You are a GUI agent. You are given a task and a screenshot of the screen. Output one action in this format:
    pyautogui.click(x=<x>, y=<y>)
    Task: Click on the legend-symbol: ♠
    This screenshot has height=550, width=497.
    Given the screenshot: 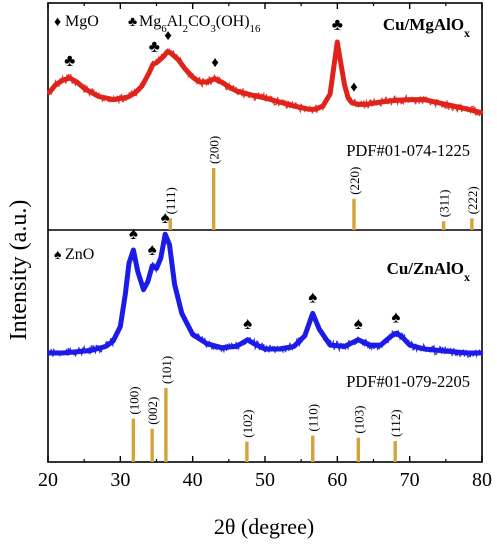 What is the action you would take?
    pyautogui.click(x=58, y=255)
    